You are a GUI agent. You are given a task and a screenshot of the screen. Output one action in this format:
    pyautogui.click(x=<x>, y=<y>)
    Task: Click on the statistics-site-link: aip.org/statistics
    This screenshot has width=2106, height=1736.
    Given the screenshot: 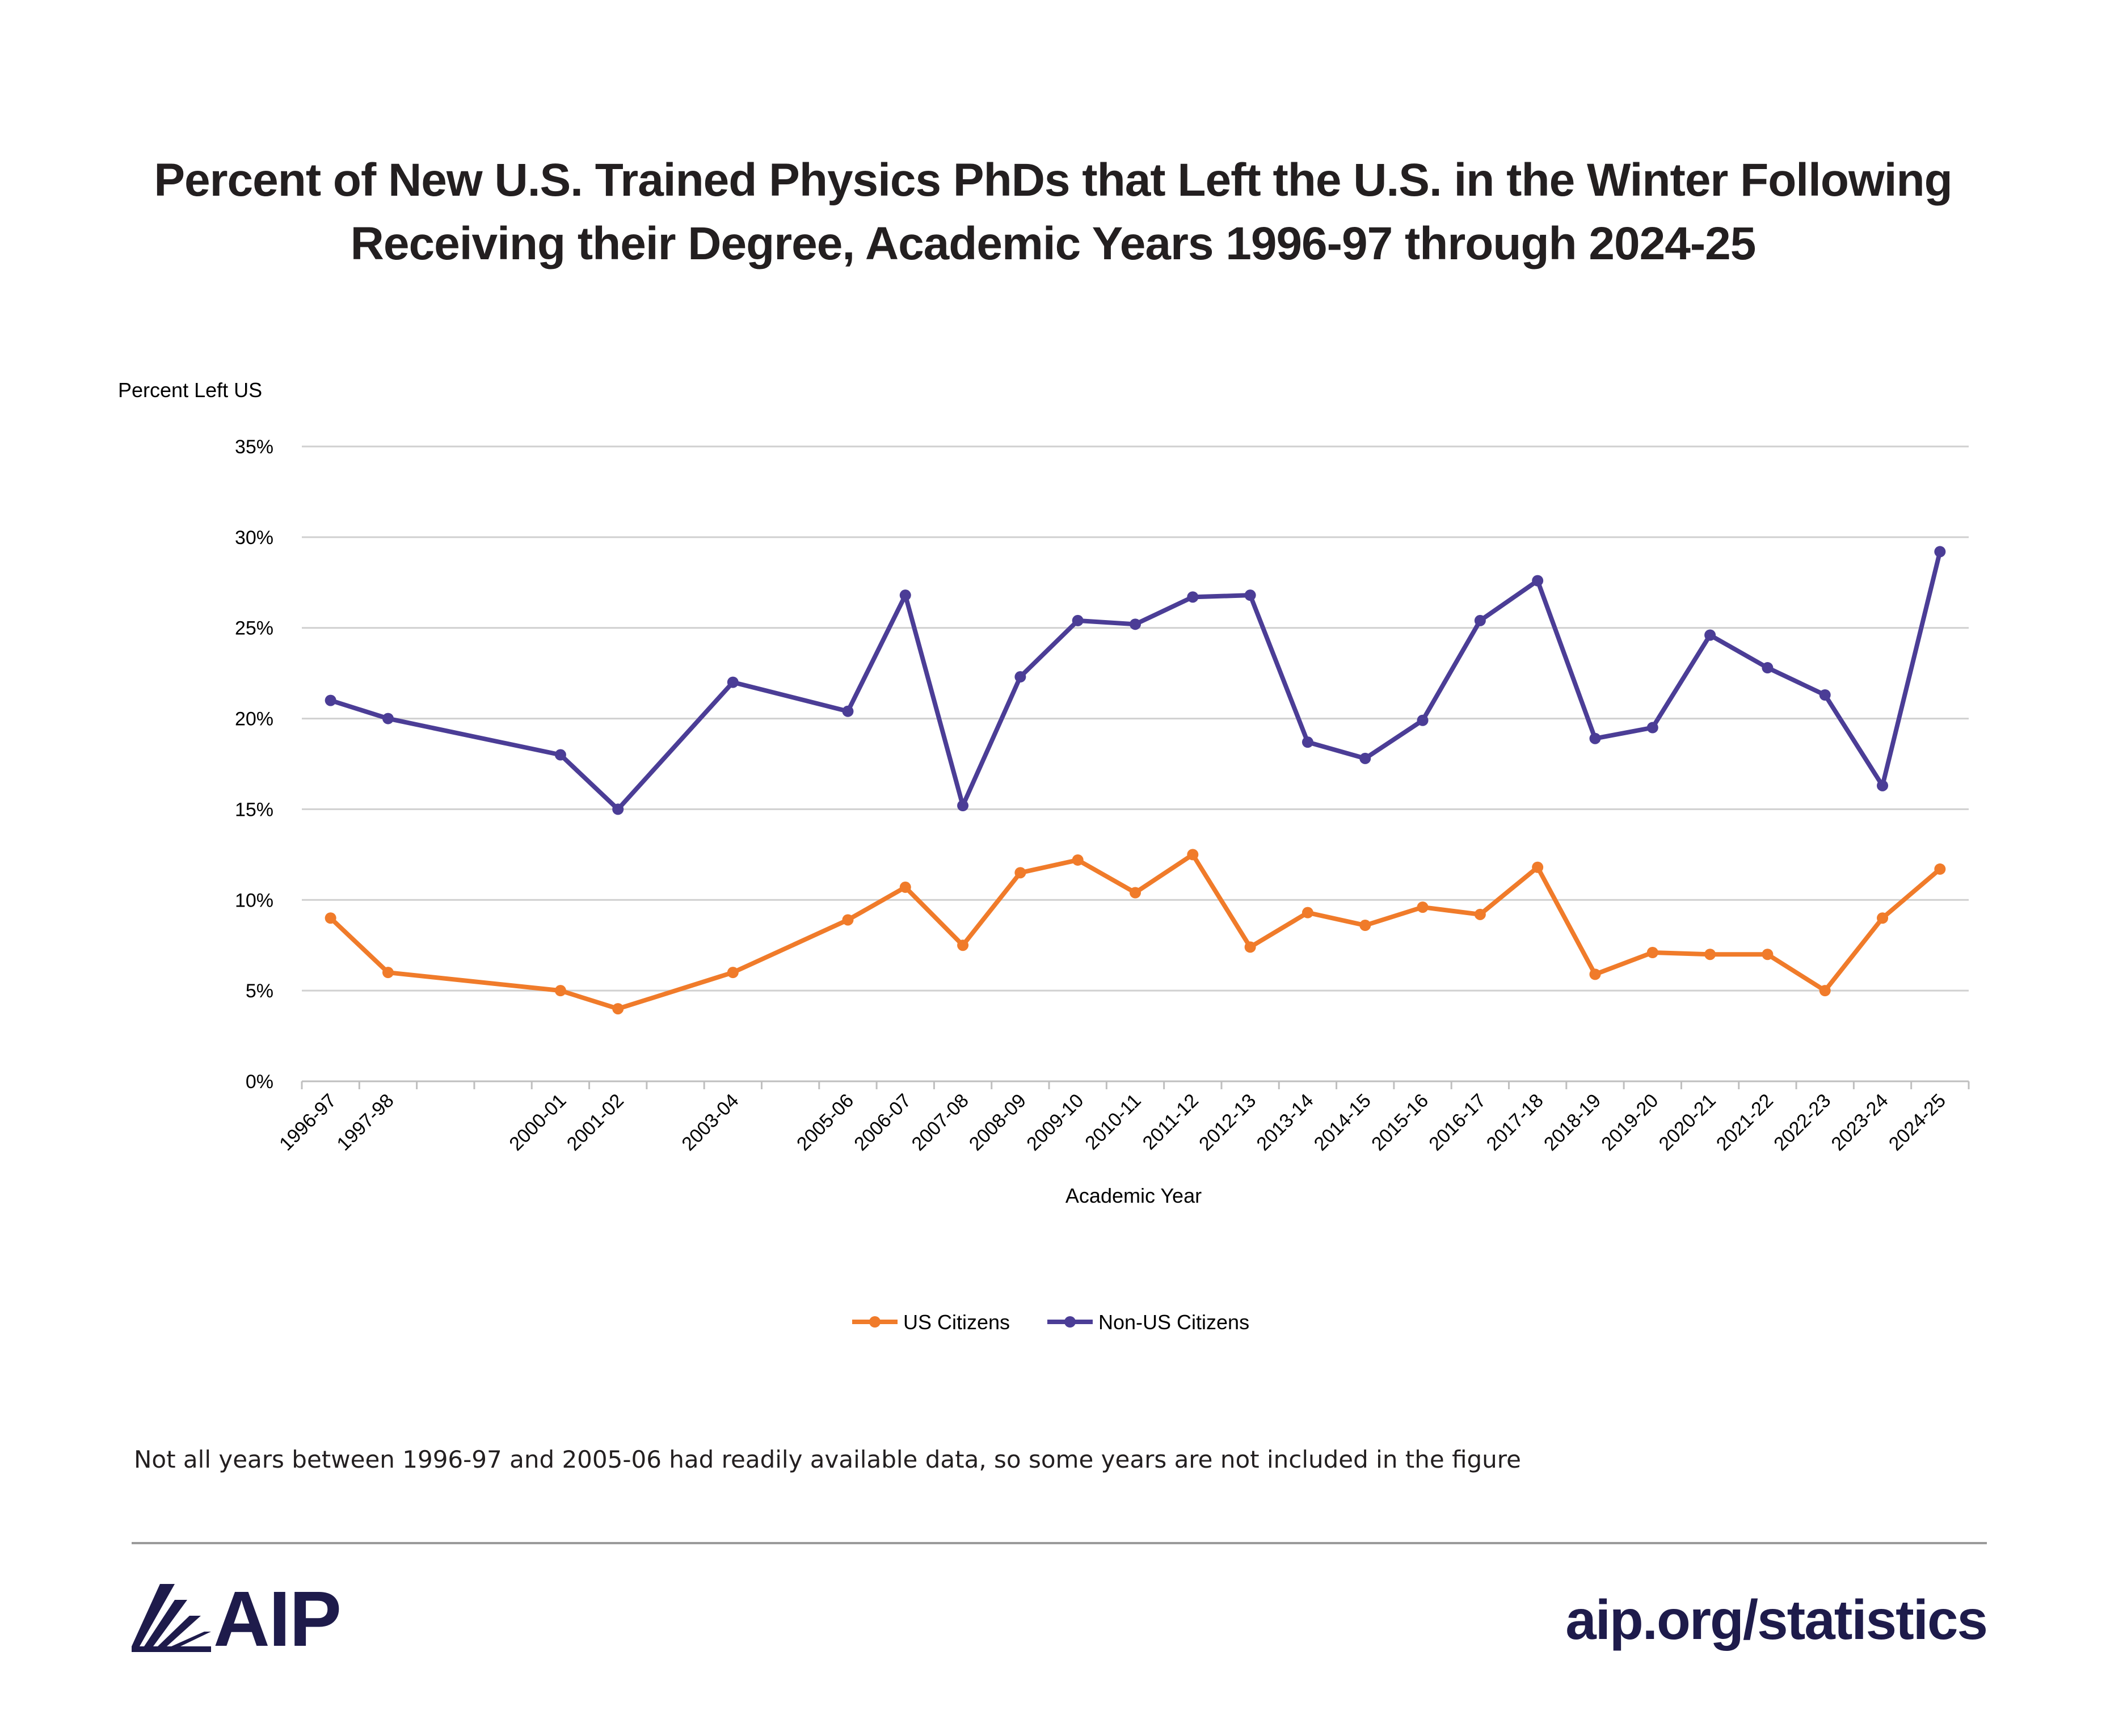 What is the action you would take?
    pyautogui.click(x=1776, y=1620)
    